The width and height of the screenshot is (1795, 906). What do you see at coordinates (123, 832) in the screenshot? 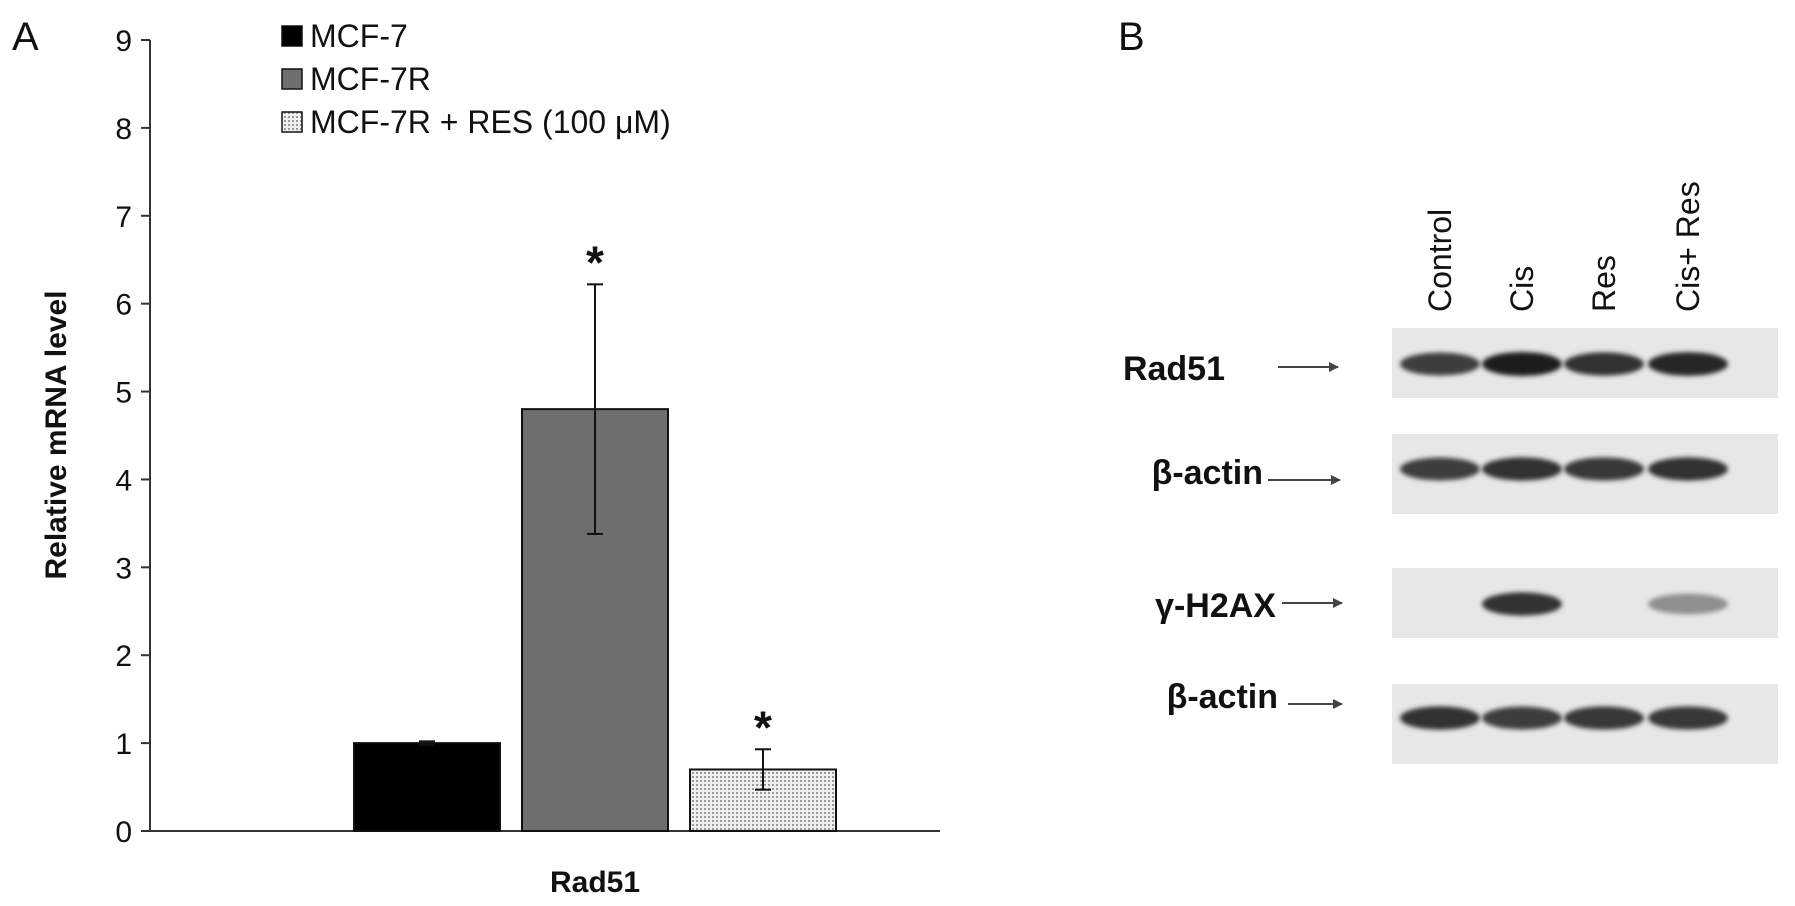
I see `y-tick-label: 0` at bounding box center [123, 832].